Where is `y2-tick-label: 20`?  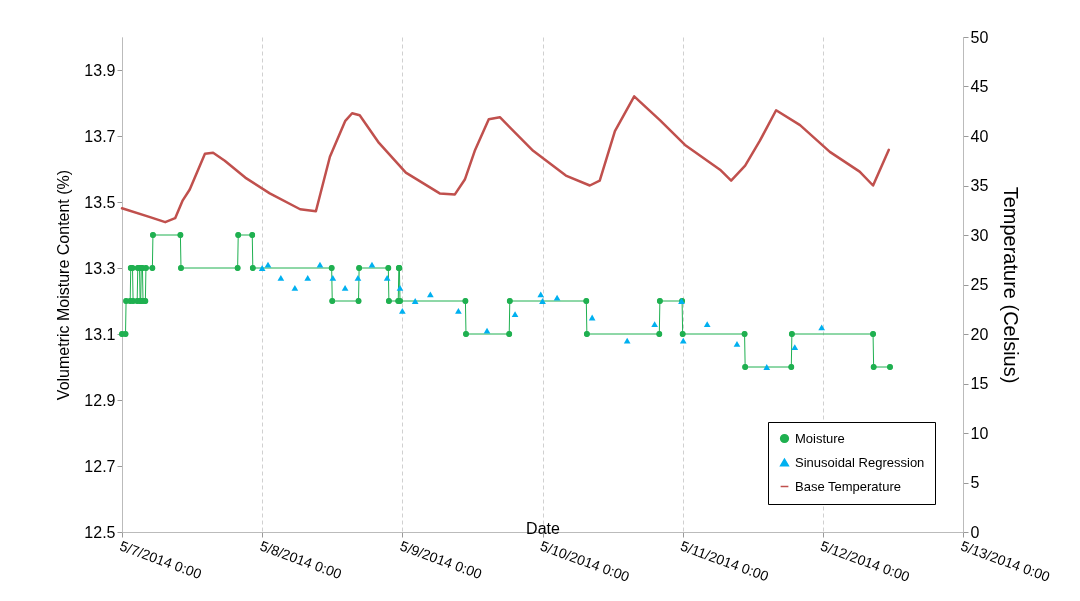 y2-tick-label: 20 is located at coordinates (979, 334).